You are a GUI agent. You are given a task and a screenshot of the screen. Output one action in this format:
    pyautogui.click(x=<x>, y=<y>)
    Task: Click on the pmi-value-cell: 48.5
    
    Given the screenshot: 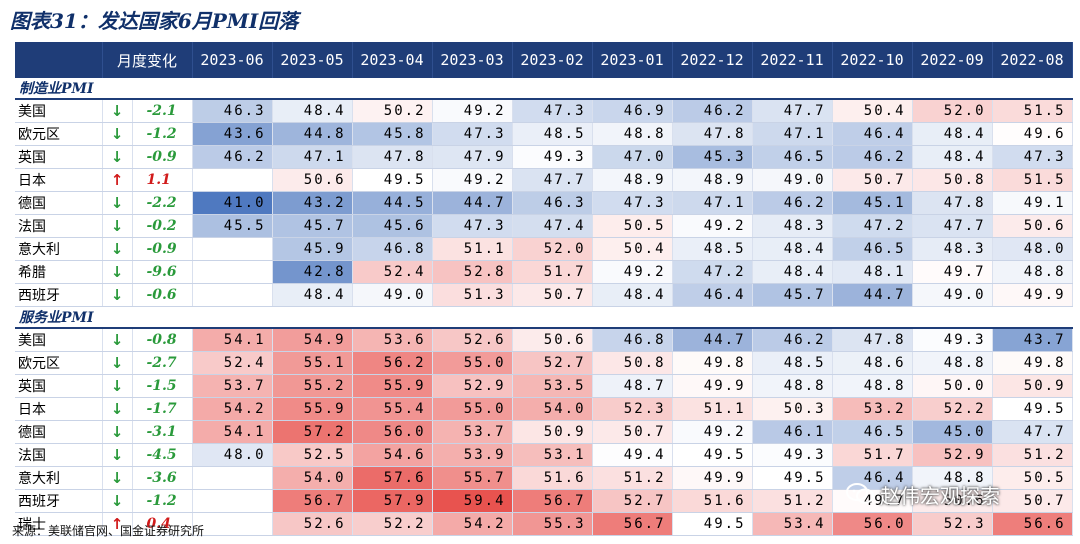 What is the action you would take?
    pyautogui.click(x=792, y=363)
    